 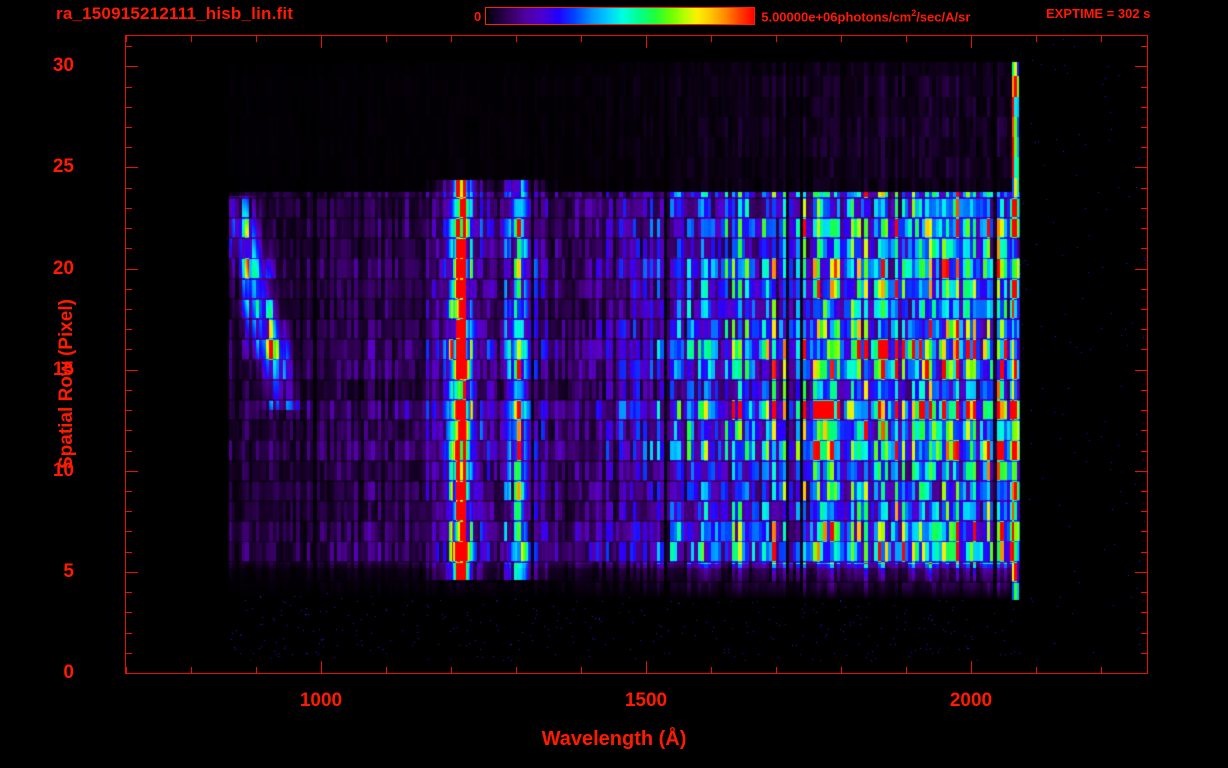 I want to click on x-axis-tick-label: 1000, so click(x=321, y=700).